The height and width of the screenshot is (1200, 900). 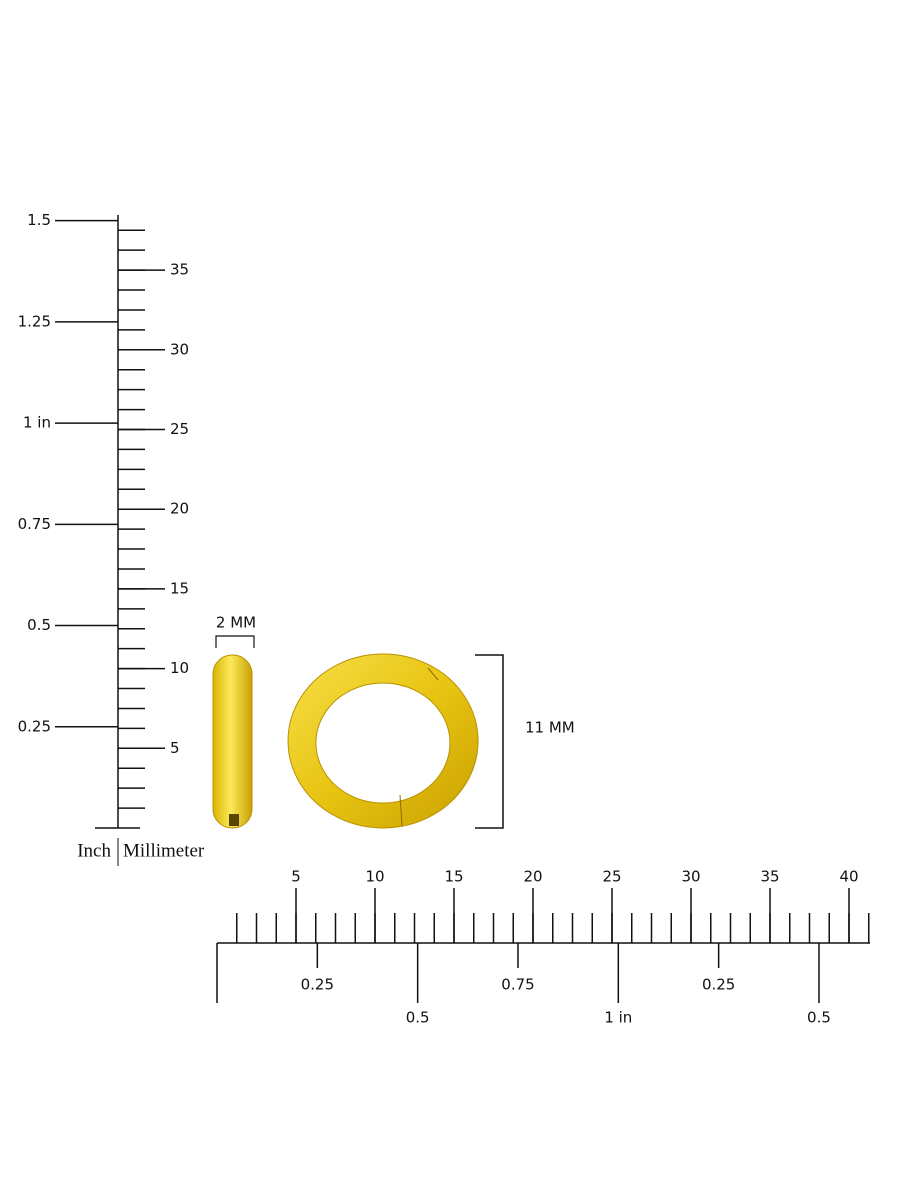 I want to click on inch-label: 1.5, so click(x=39, y=220).